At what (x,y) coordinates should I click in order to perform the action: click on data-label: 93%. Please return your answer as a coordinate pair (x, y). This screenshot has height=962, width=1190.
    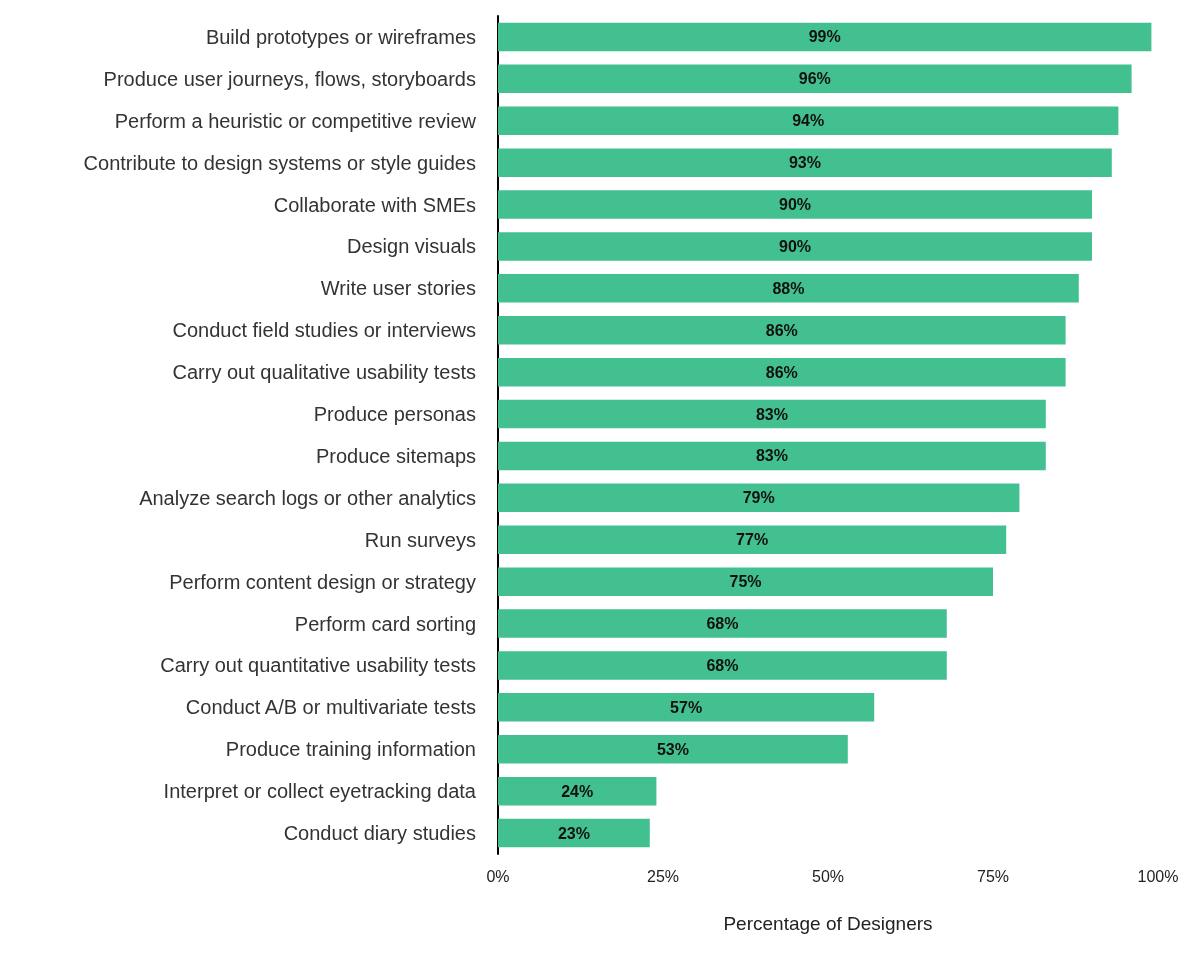
    Looking at the image, I should click on (804, 163).